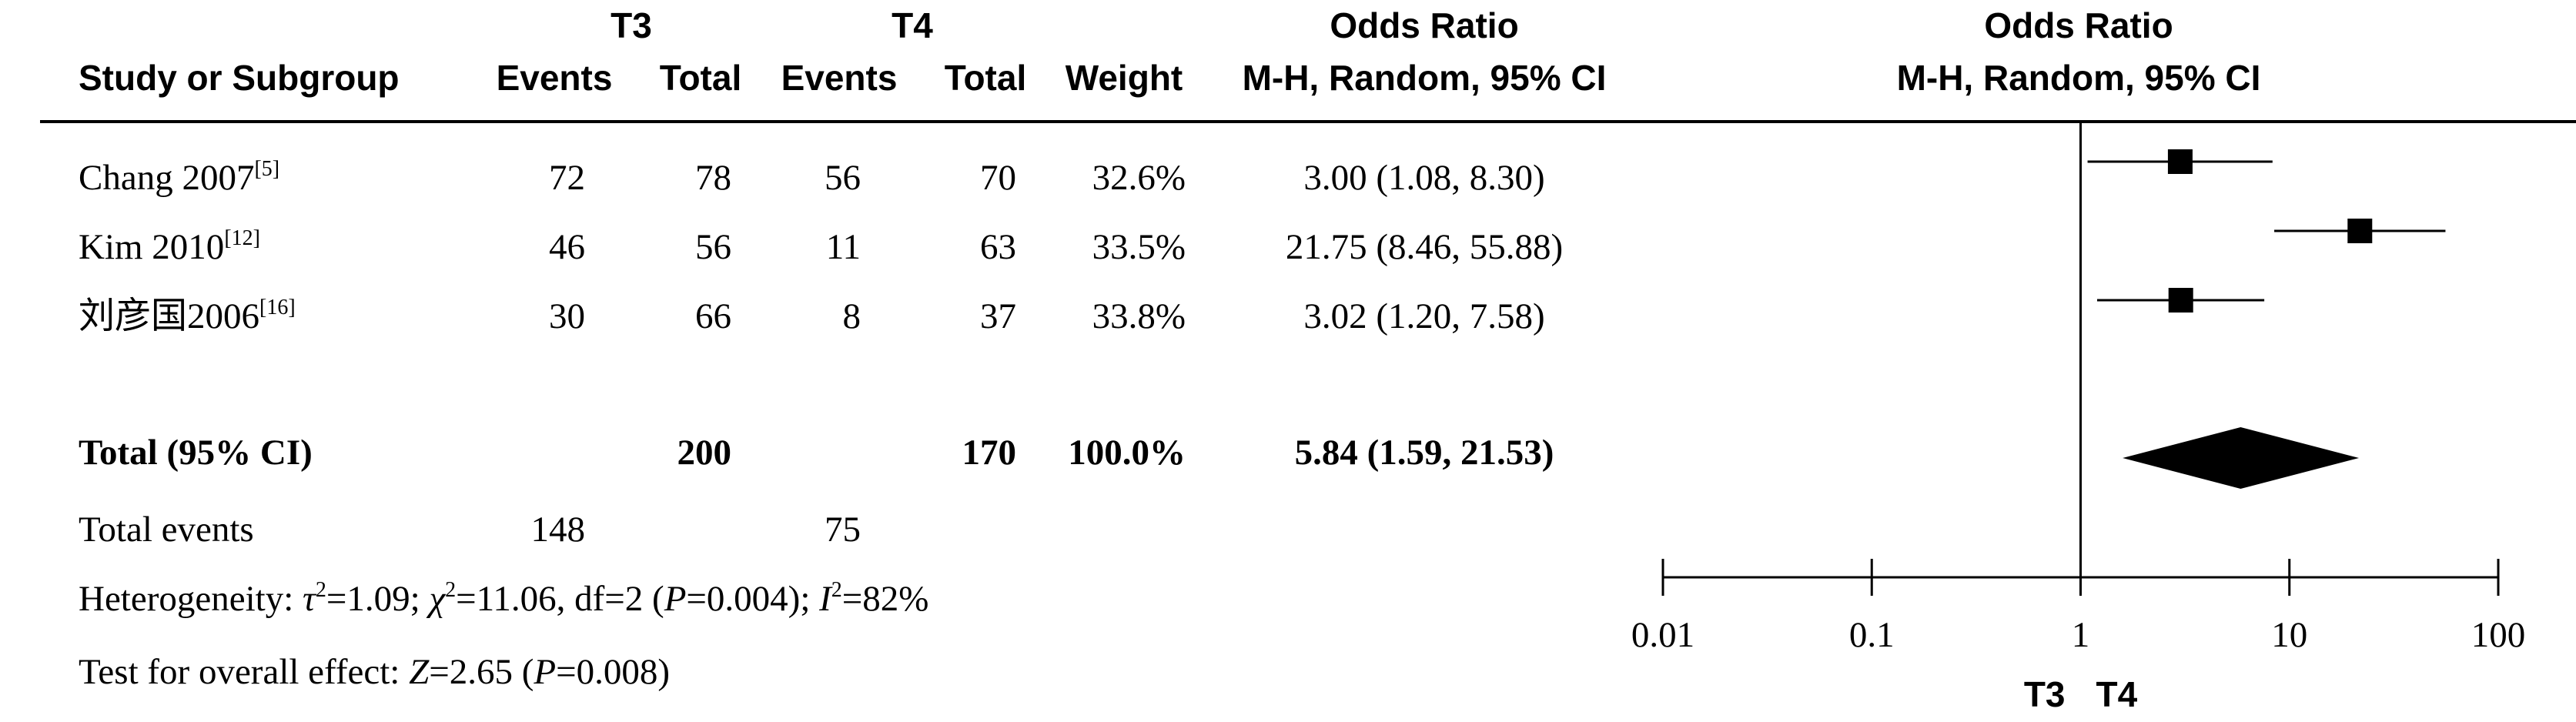  I want to click on x-tick-label: 0.1, so click(1872, 635).